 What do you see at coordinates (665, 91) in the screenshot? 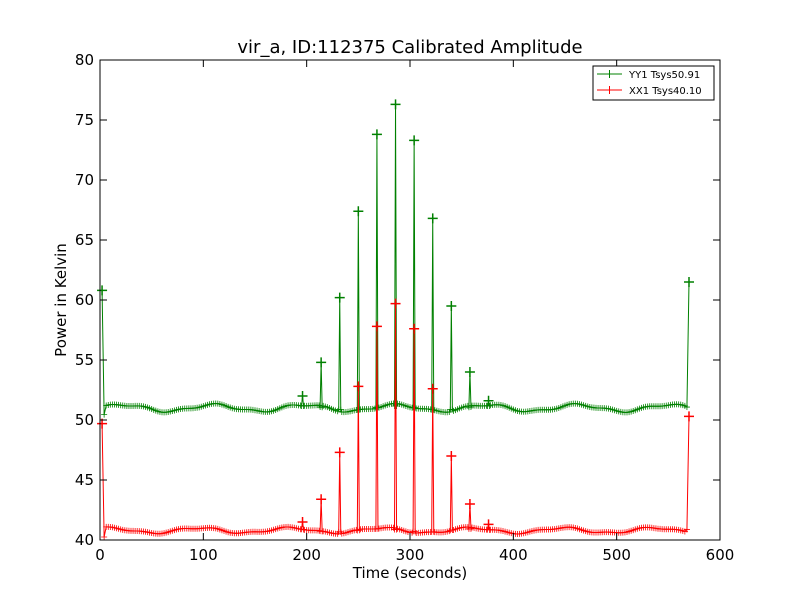
I see `legend-xx1-label: XX1 Tsys40.10` at bounding box center [665, 91].